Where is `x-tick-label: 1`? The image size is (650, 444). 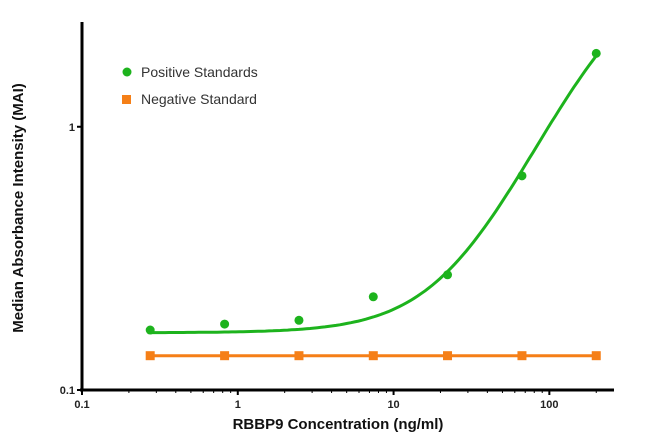 x-tick-label: 1 is located at coordinates (238, 405).